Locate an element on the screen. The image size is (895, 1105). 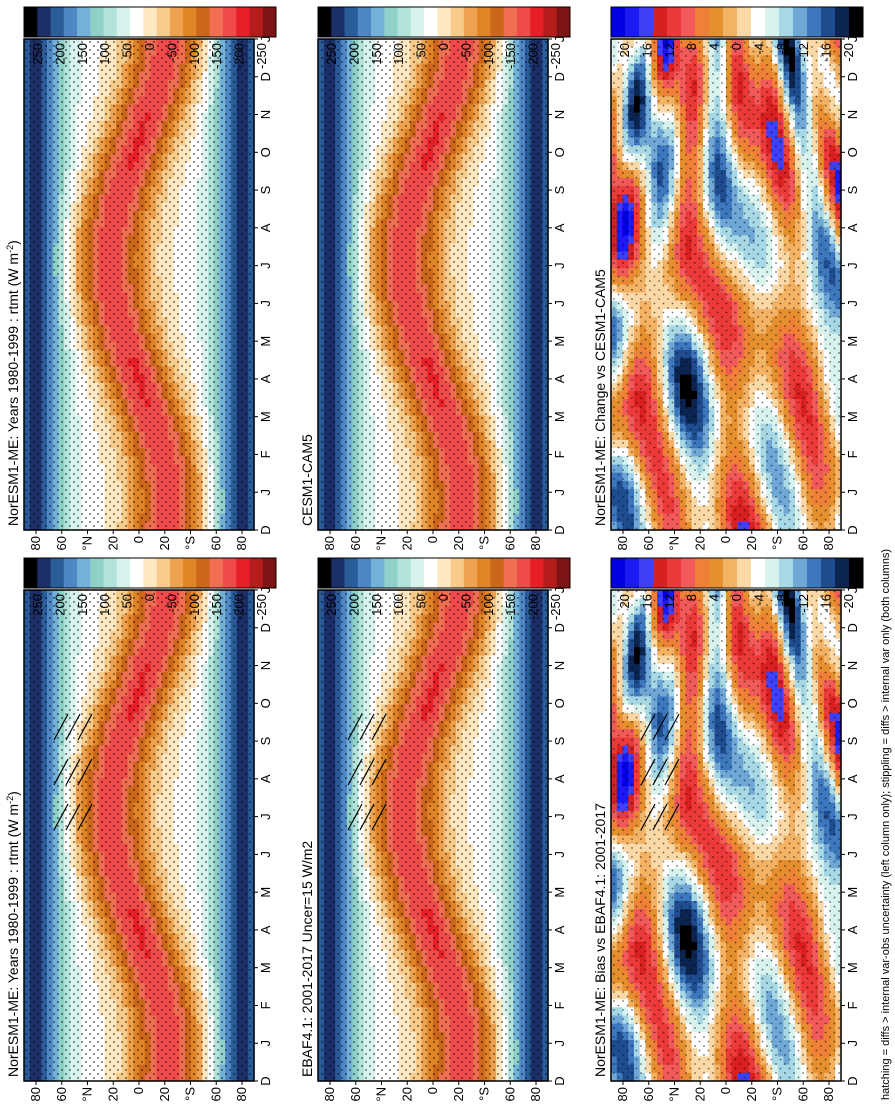
month-tick-label: O is located at coordinates (265, 703).